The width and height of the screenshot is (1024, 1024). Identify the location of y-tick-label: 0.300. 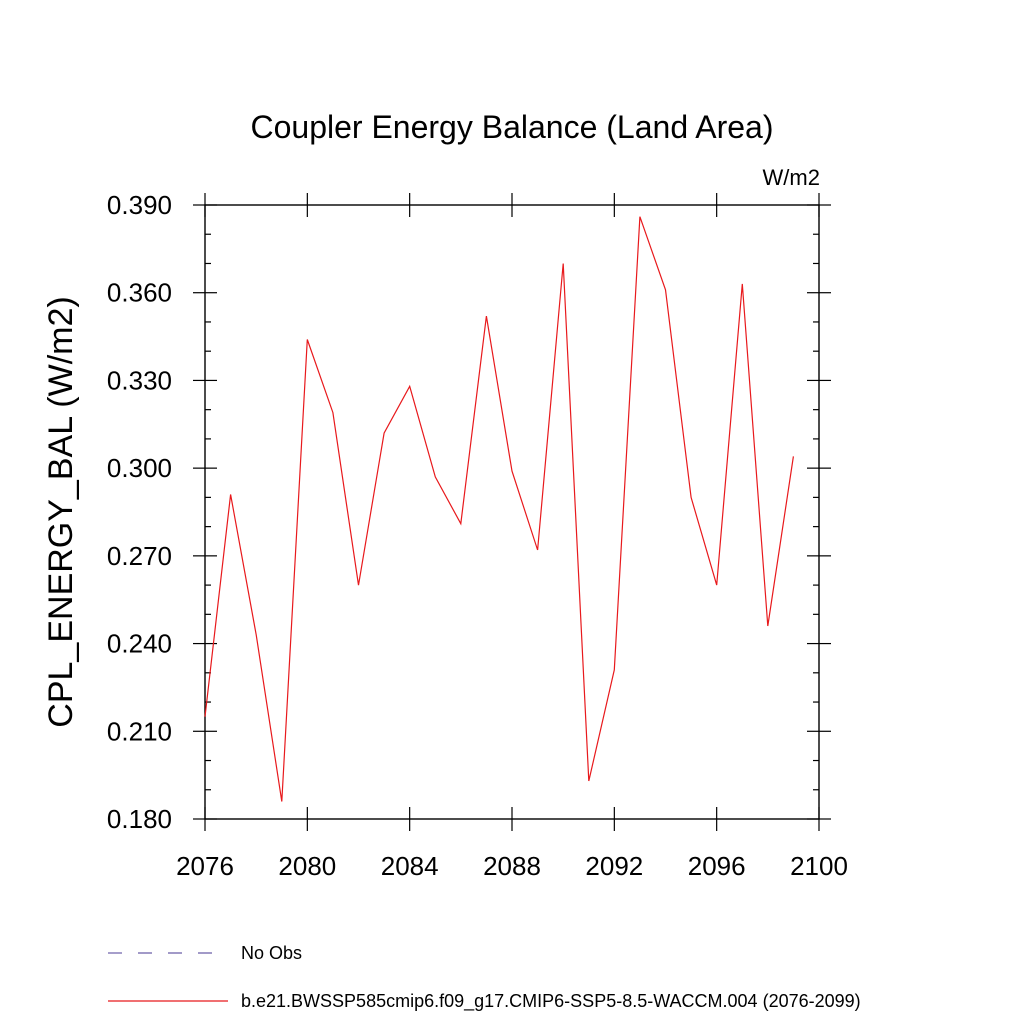
(139, 468).